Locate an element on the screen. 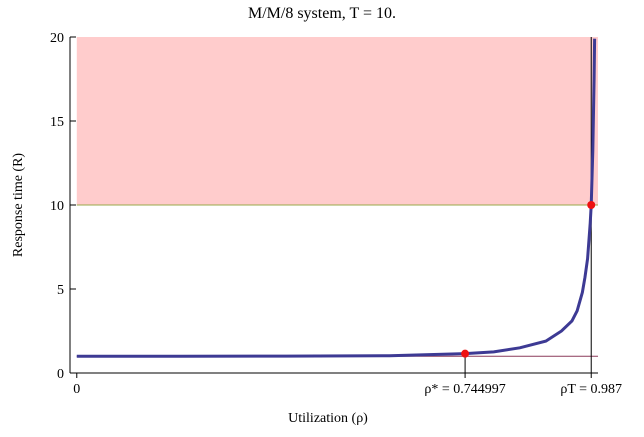 Image resolution: width=644 pixels, height=437 pixels. y-axis-label: Response time (R) is located at coordinates (18, 205).